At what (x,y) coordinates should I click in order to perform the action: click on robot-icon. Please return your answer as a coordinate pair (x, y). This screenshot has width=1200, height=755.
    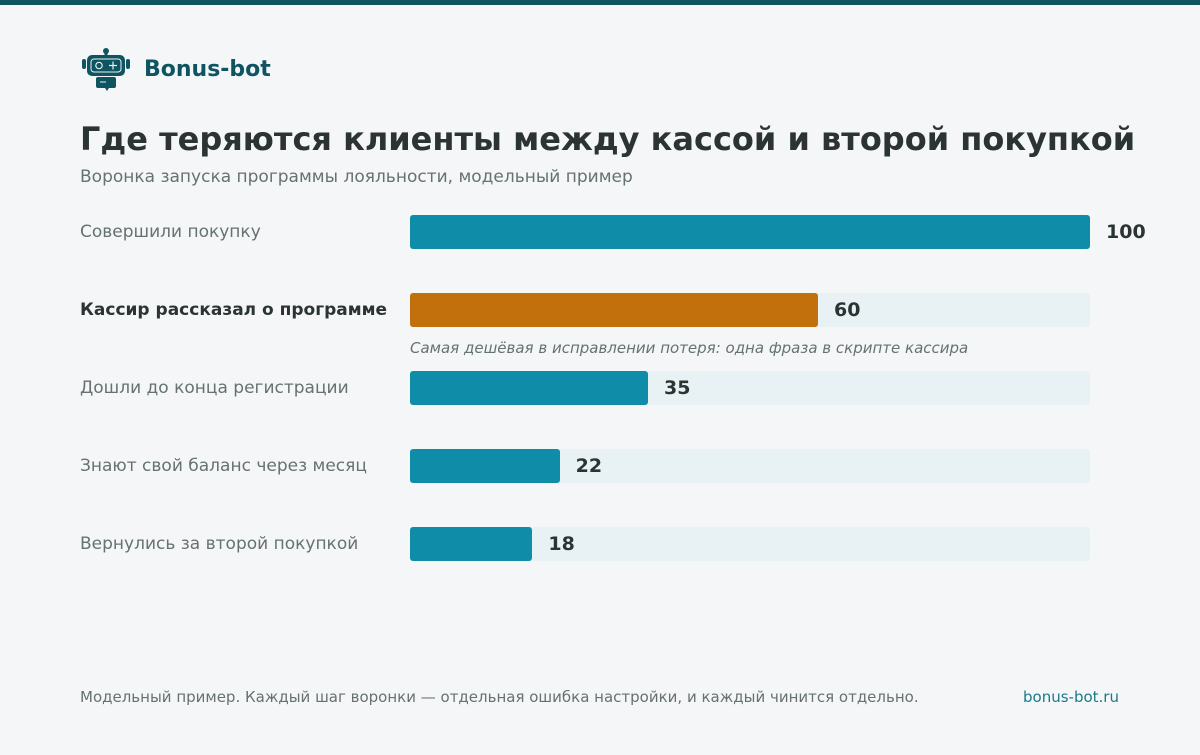
    Looking at the image, I should click on (106, 69).